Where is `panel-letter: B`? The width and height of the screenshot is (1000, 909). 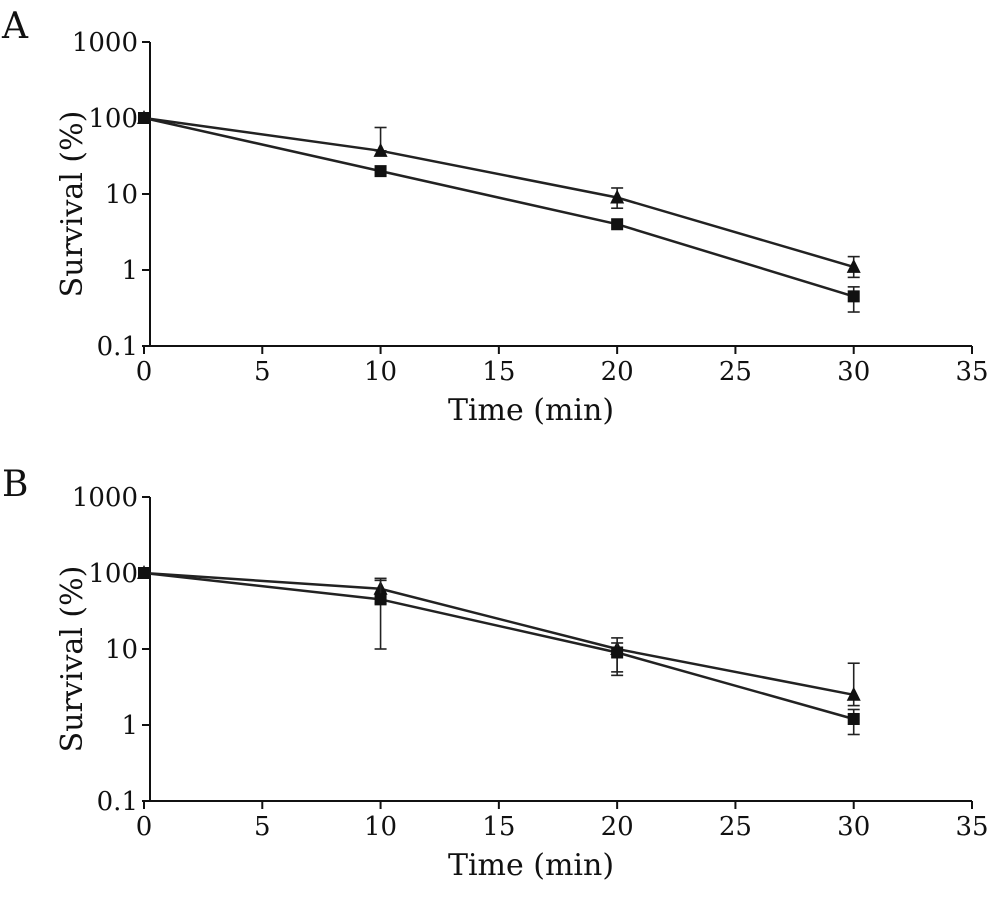
panel-letter: B is located at coordinates (15, 484).